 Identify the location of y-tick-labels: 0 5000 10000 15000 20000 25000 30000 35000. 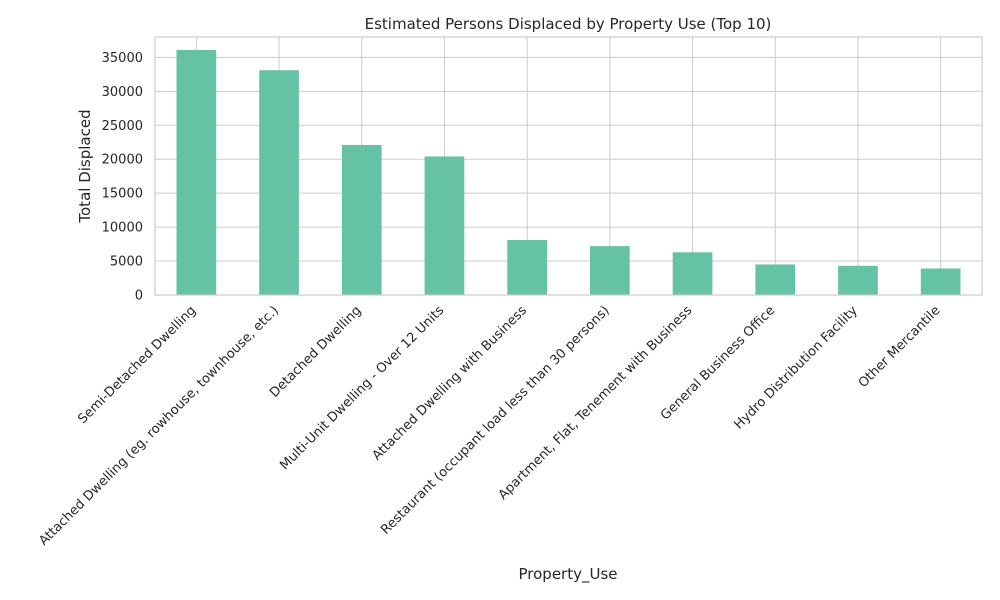
(122, 177).